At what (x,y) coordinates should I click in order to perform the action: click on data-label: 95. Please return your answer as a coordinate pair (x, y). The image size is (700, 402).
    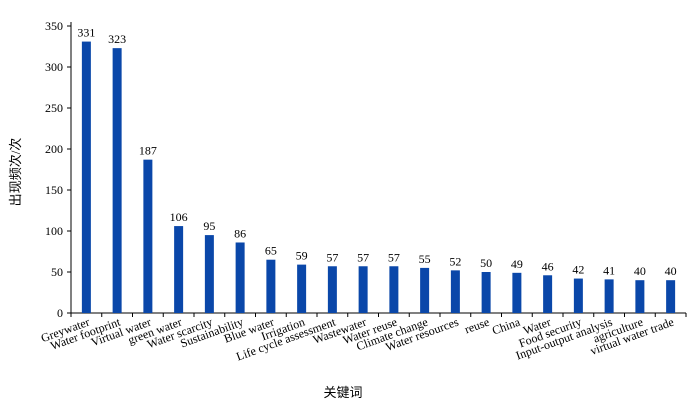
    Looking at the image, I should click on (209, 226).